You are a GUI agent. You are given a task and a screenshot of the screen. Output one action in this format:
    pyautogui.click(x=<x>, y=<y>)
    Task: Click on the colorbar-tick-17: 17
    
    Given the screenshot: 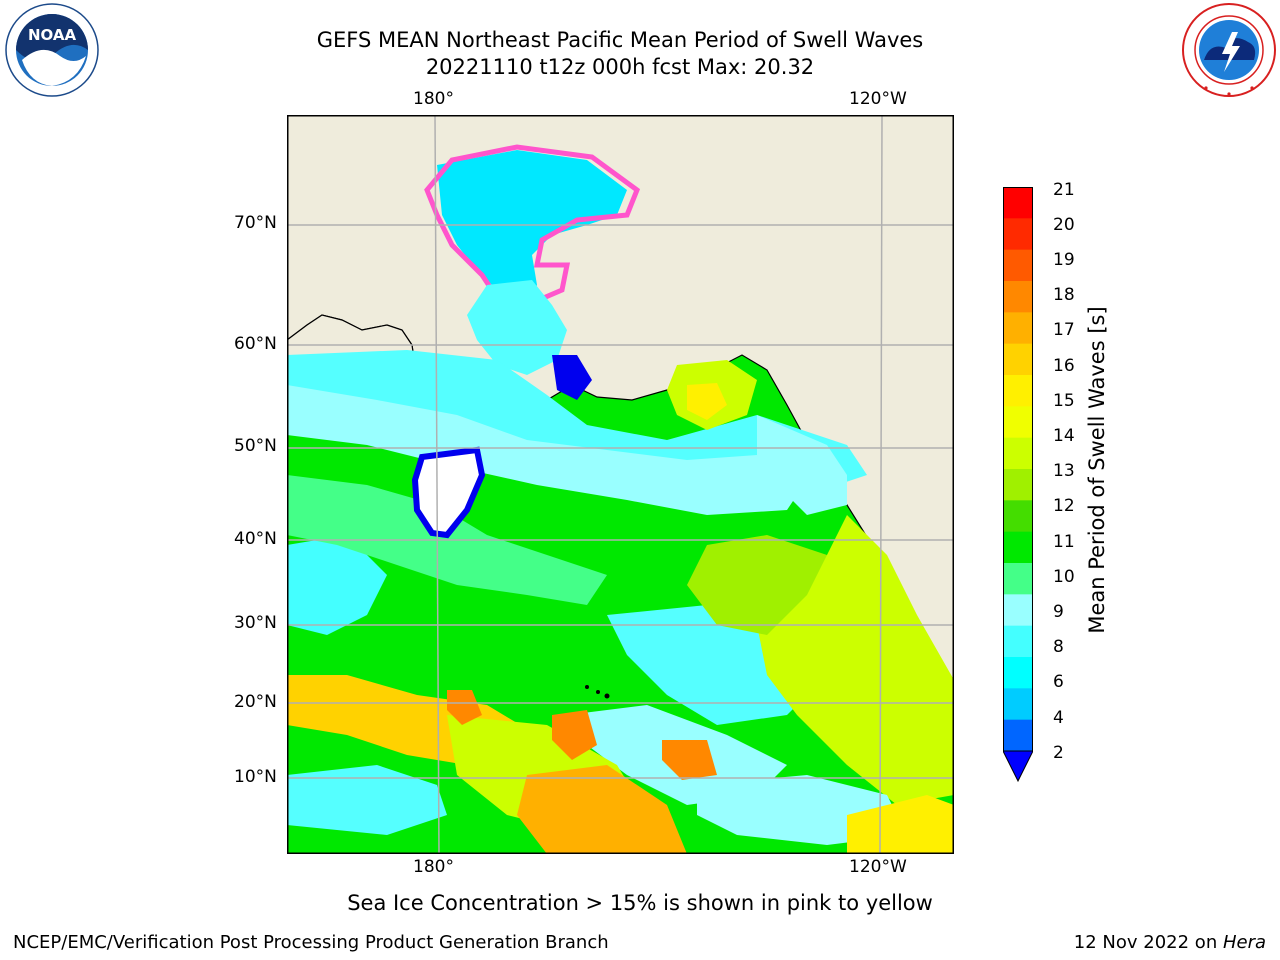 What is the action you would take?
    pyautogui.click(x=1064, y=330)
    